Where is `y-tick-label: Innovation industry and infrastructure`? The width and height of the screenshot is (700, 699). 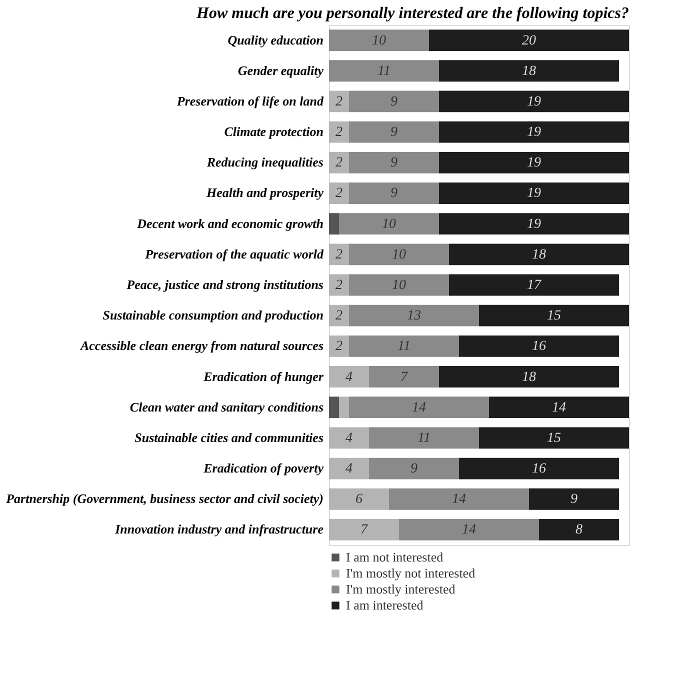 y-tick-label: Innovation industry and infrastructure is located at coordinates (219, 529).